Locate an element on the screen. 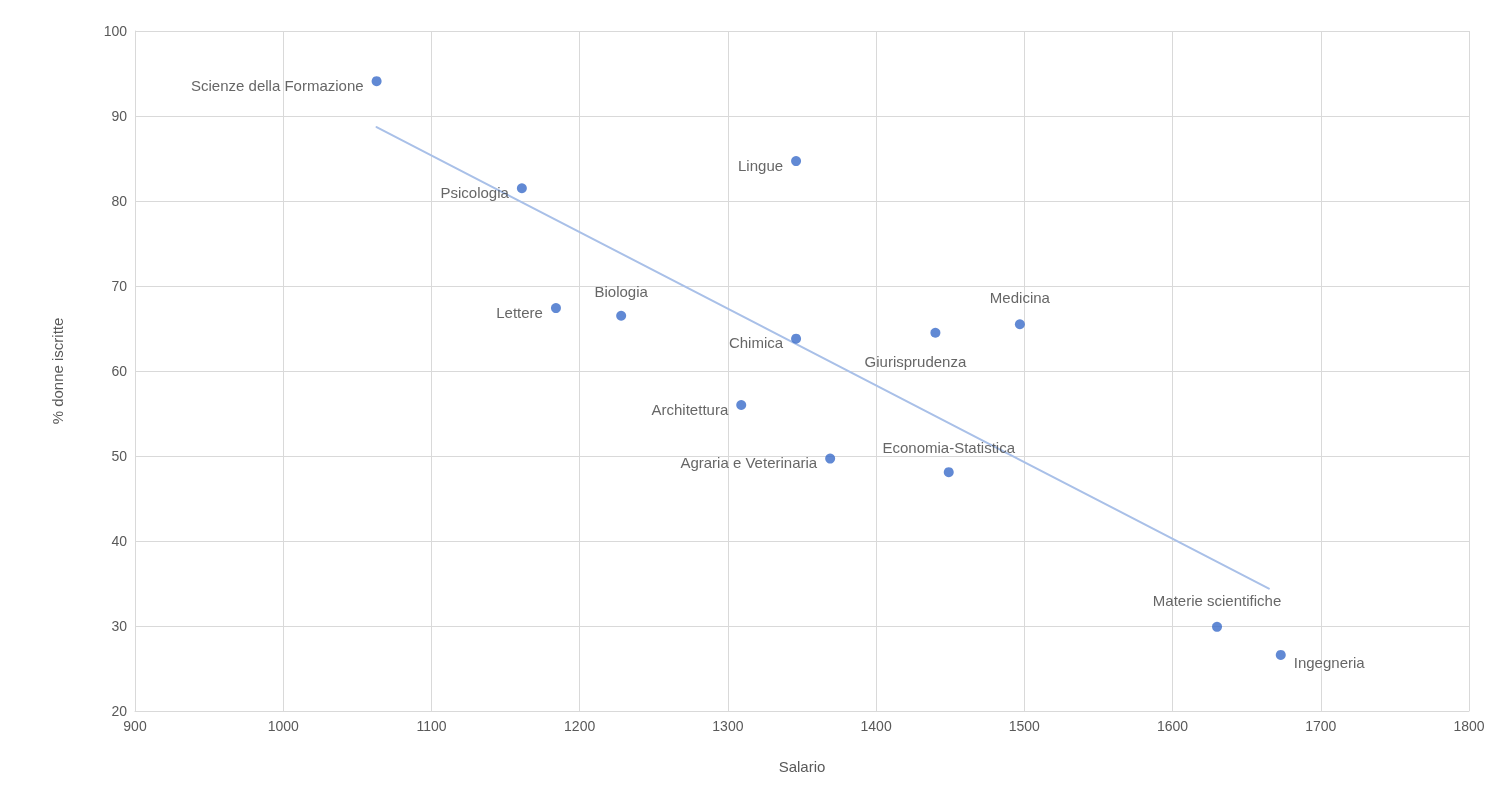 This screenshot has height=809, width=1502. y-tick-label: 80 is located at coordinates (119, 201).